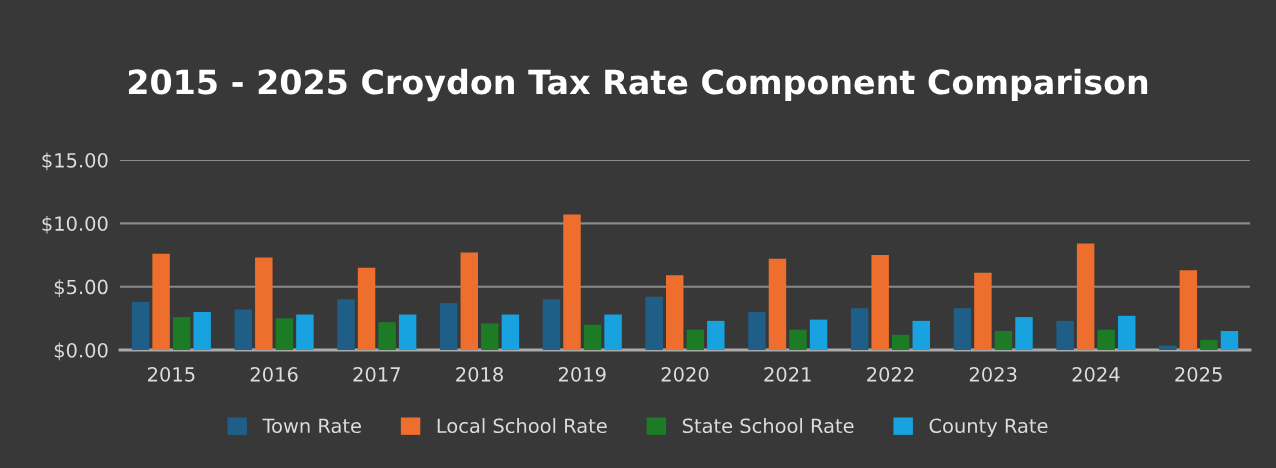  I want to click on x-tick-label: 2016, so click(274, 374).